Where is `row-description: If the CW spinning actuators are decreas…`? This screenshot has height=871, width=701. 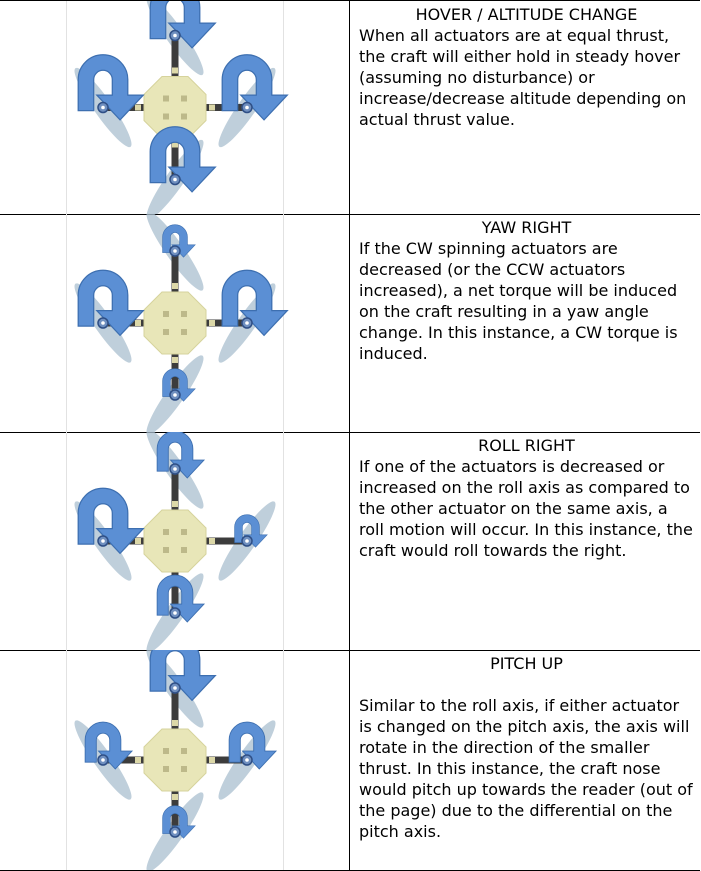 row-description: If the CW spinning actuators are decreas… is located at coordinates (518, 301).